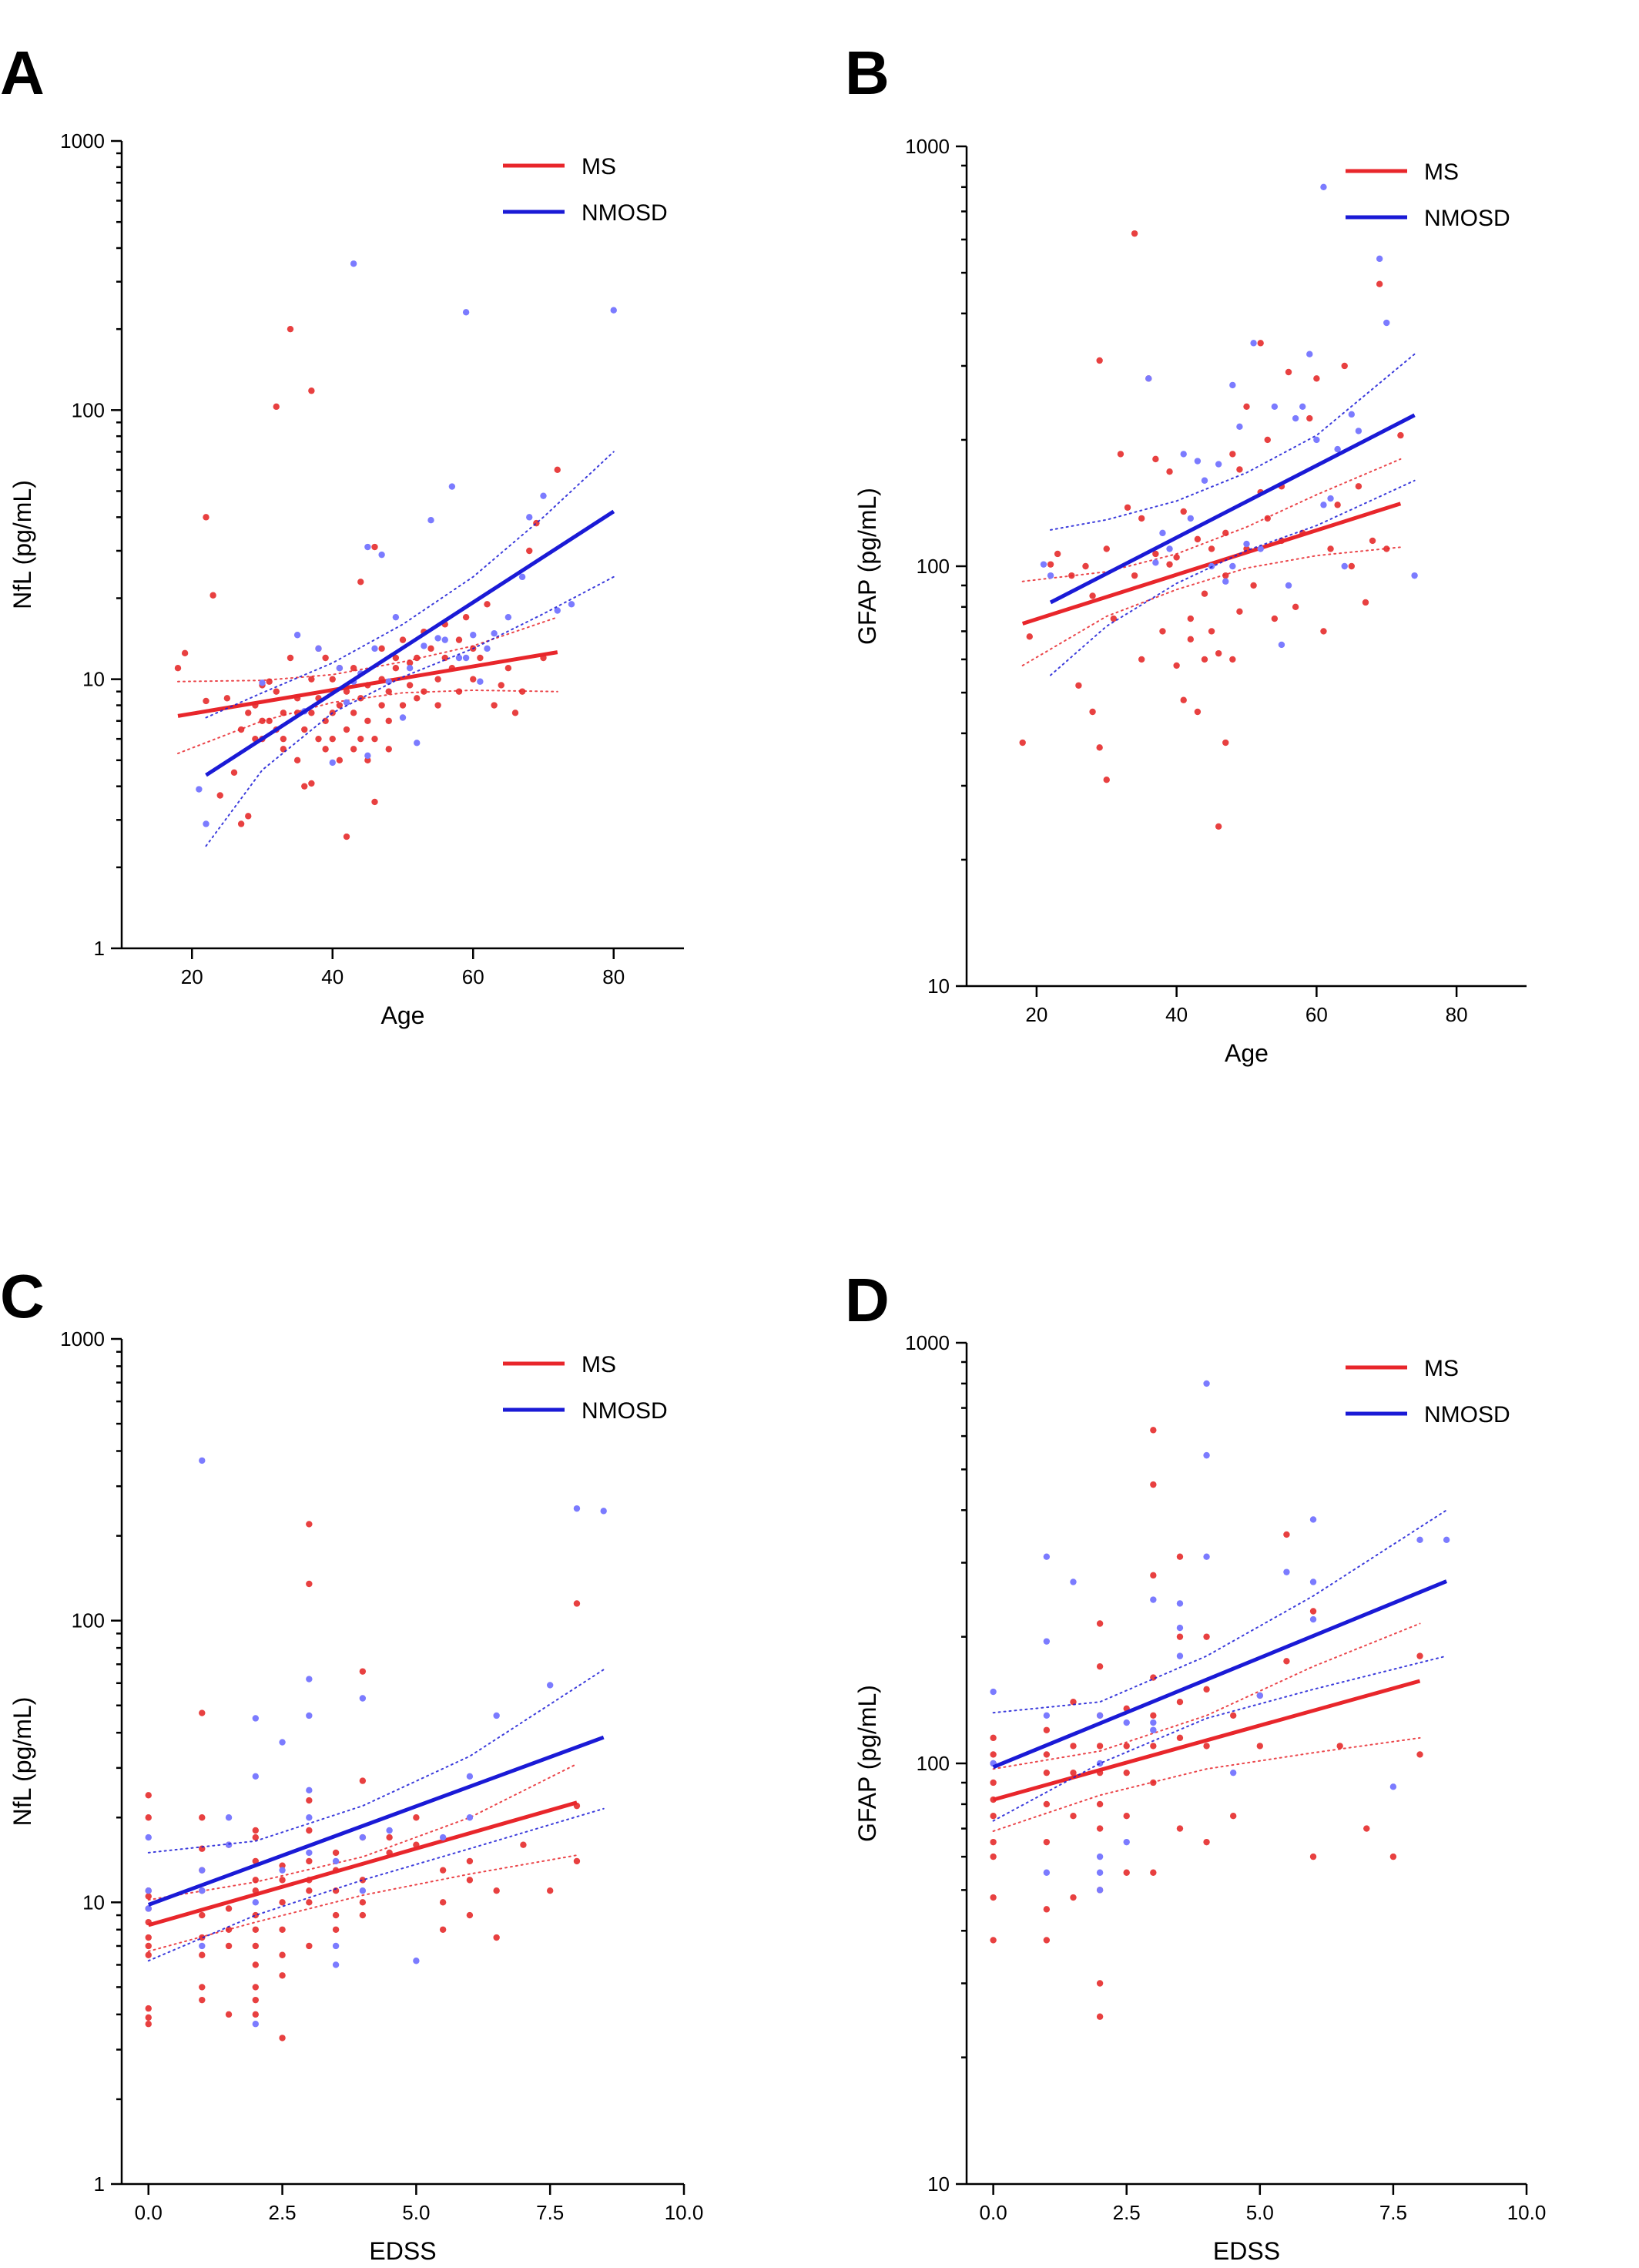 This screenshot has width=1639, height=2268. Describe the element at coordinates (22, 1296) in the screenshot. I see `panel-c-letter: C` at that location.